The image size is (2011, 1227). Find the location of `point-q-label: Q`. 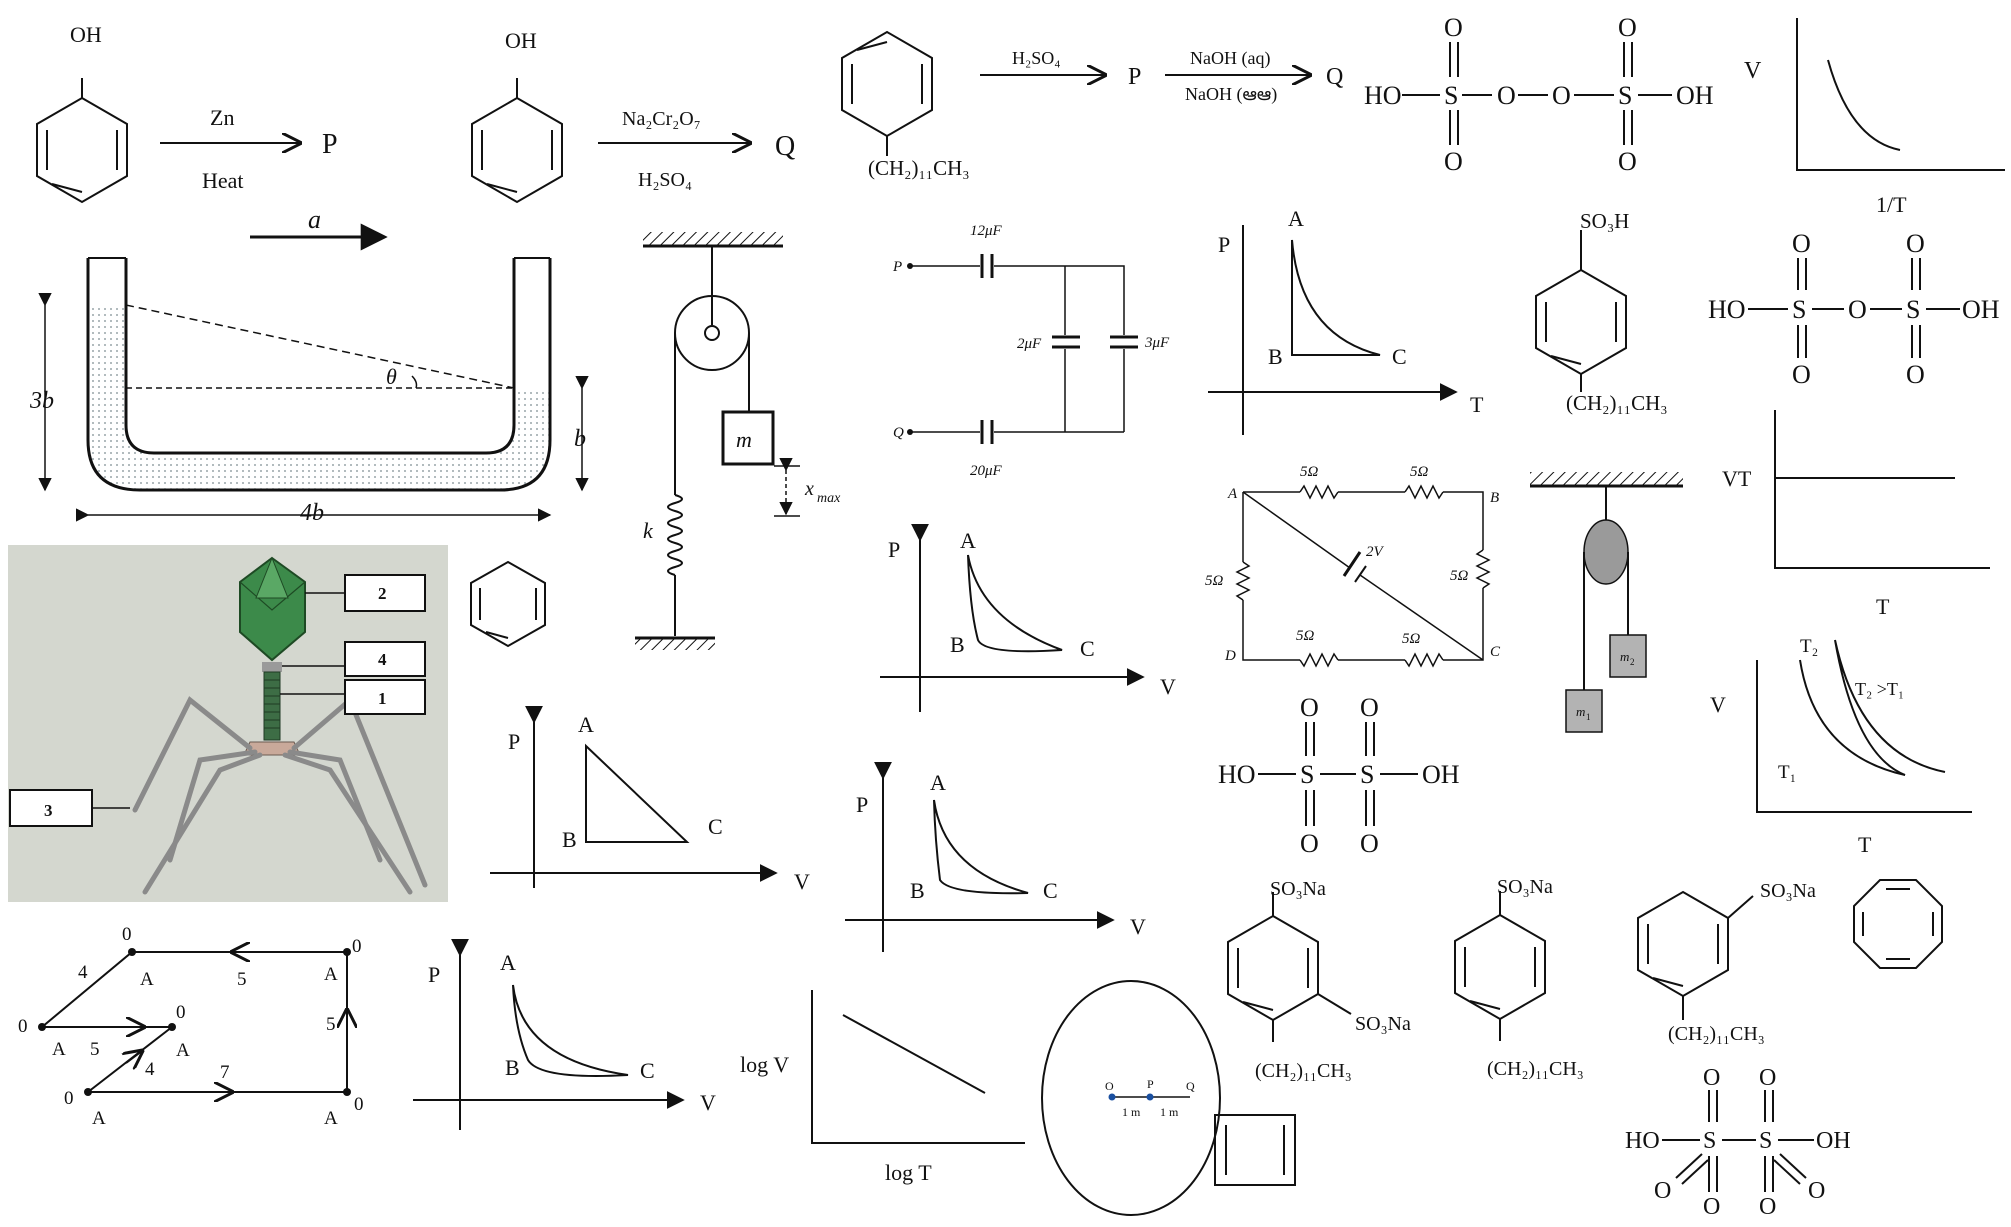

point-q-label: Q is located at coordinates (1190, 1086).